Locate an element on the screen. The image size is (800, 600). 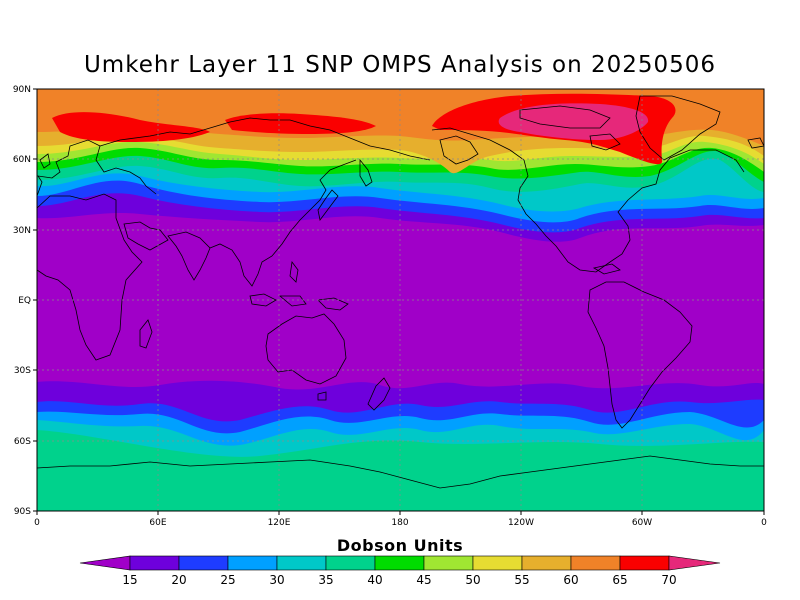
lon-label: 60E is located at coordinates (157, 523).